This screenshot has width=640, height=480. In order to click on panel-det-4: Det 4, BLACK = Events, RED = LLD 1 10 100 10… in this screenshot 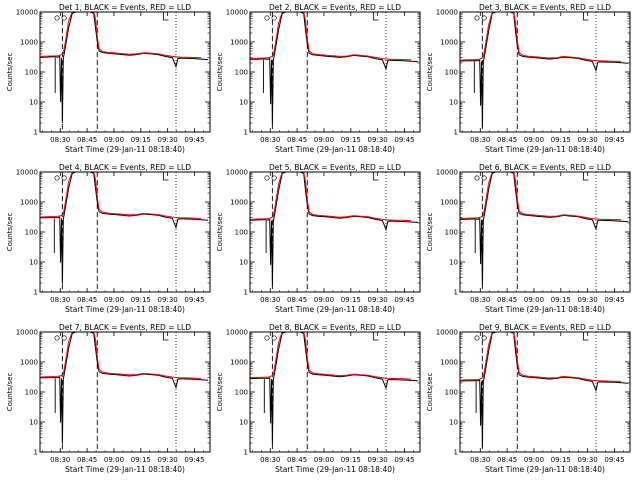, I will do `click(108, 238)`.